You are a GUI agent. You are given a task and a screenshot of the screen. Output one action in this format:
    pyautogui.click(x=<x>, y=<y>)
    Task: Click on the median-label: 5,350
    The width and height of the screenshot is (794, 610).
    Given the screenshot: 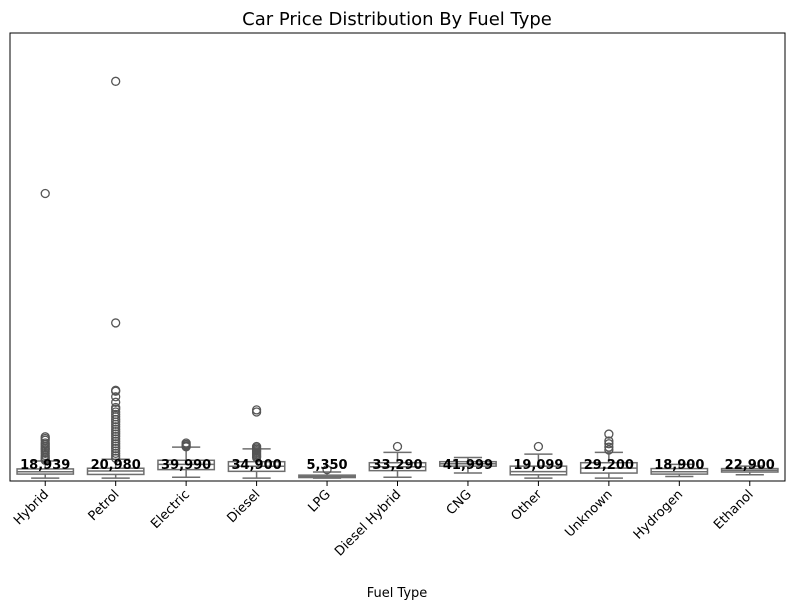 What is the action you would take?
    pyautogui.click(x=326, y=465)
    